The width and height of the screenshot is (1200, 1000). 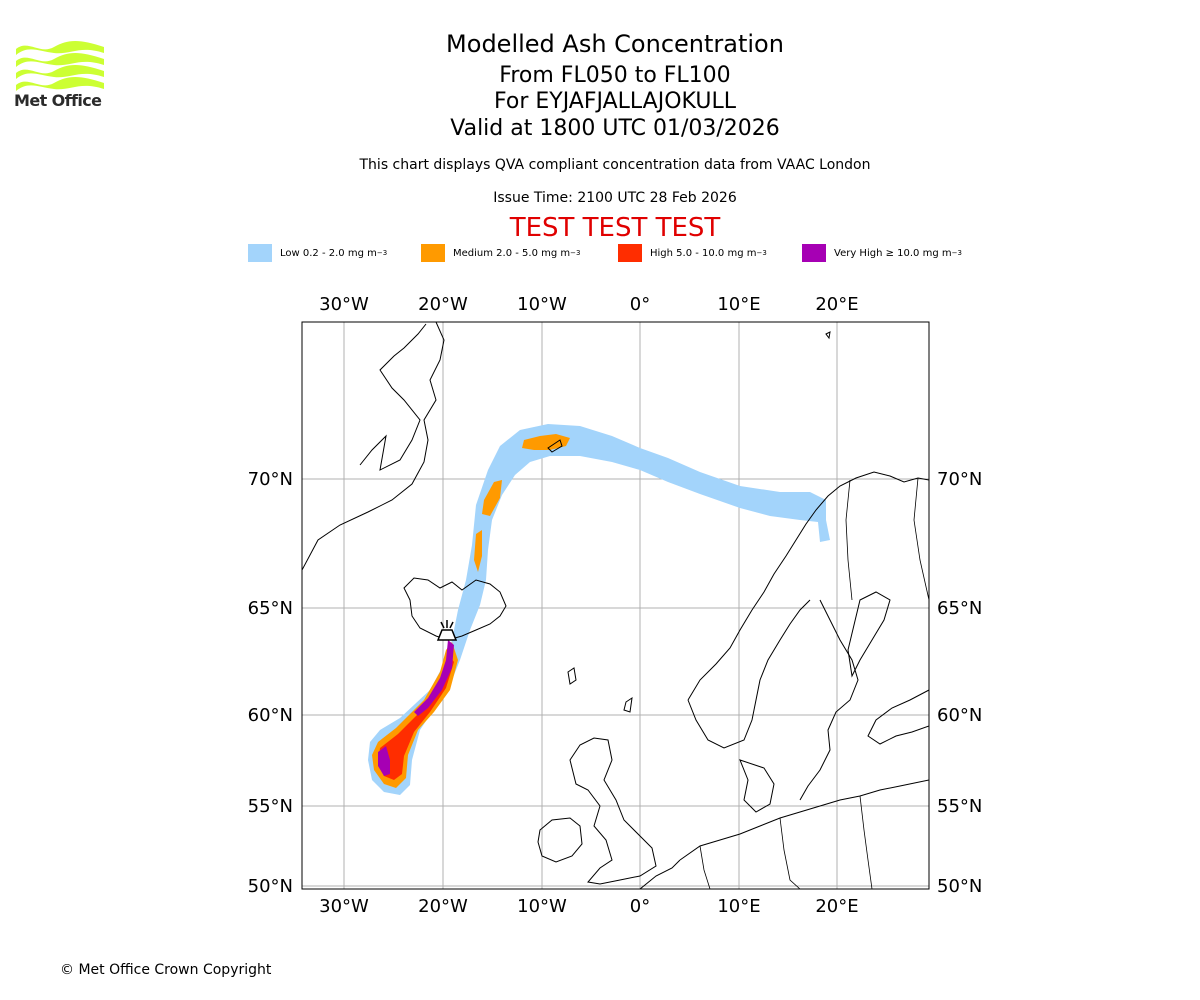 I want to click on legend-label-medium: Medium 2.0 - 5.0 mg m, so click(x=512, y=253).